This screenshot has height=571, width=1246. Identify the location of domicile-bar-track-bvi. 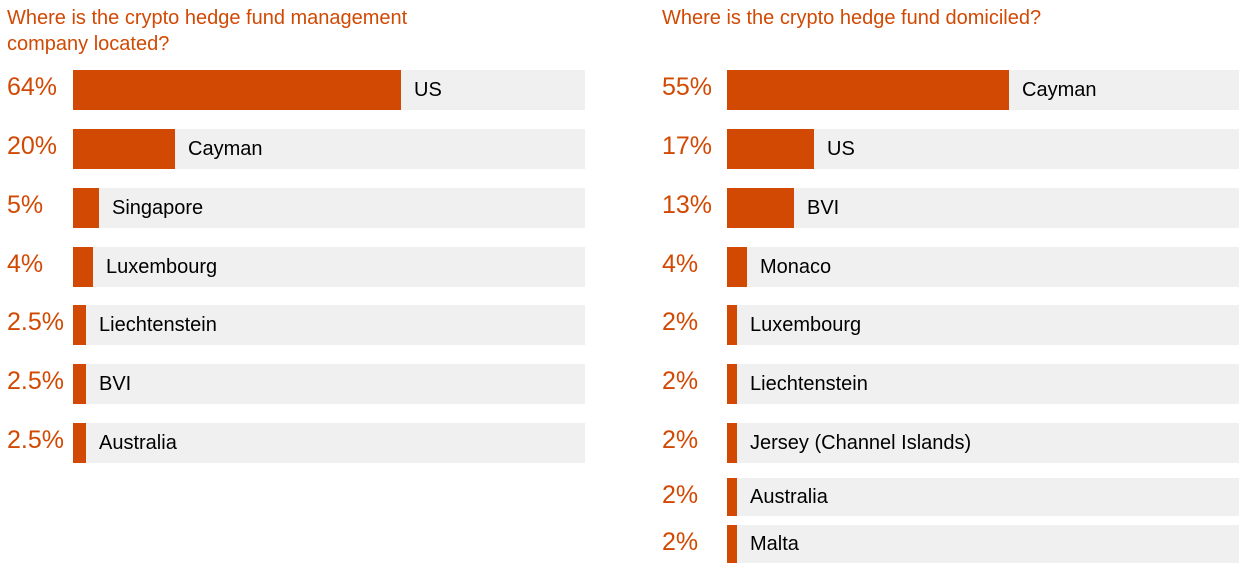
(983, 208).